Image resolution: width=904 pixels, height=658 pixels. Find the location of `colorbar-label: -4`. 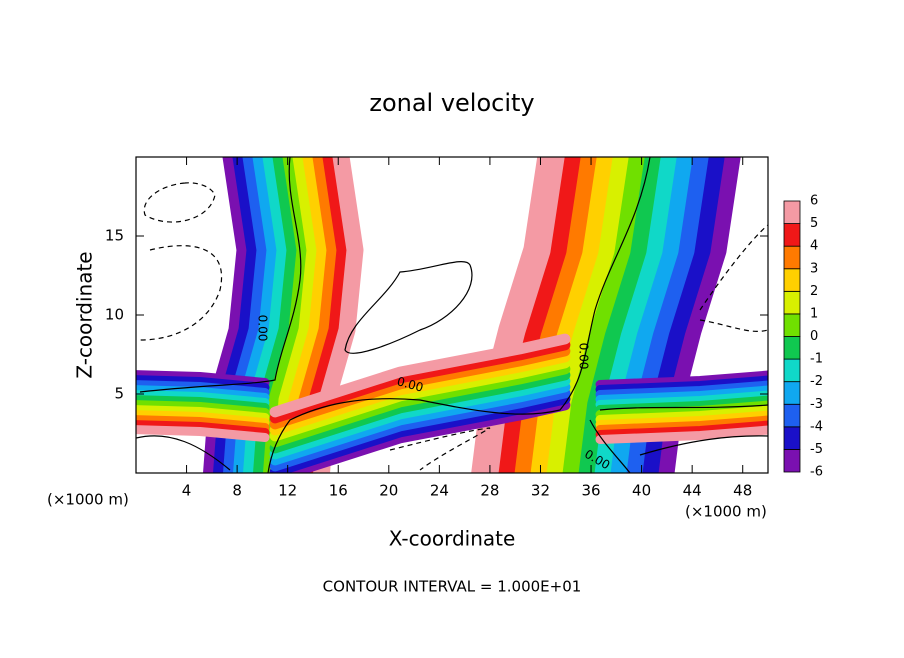

colorbar-label: -4 is located at coordinates (816, 426).